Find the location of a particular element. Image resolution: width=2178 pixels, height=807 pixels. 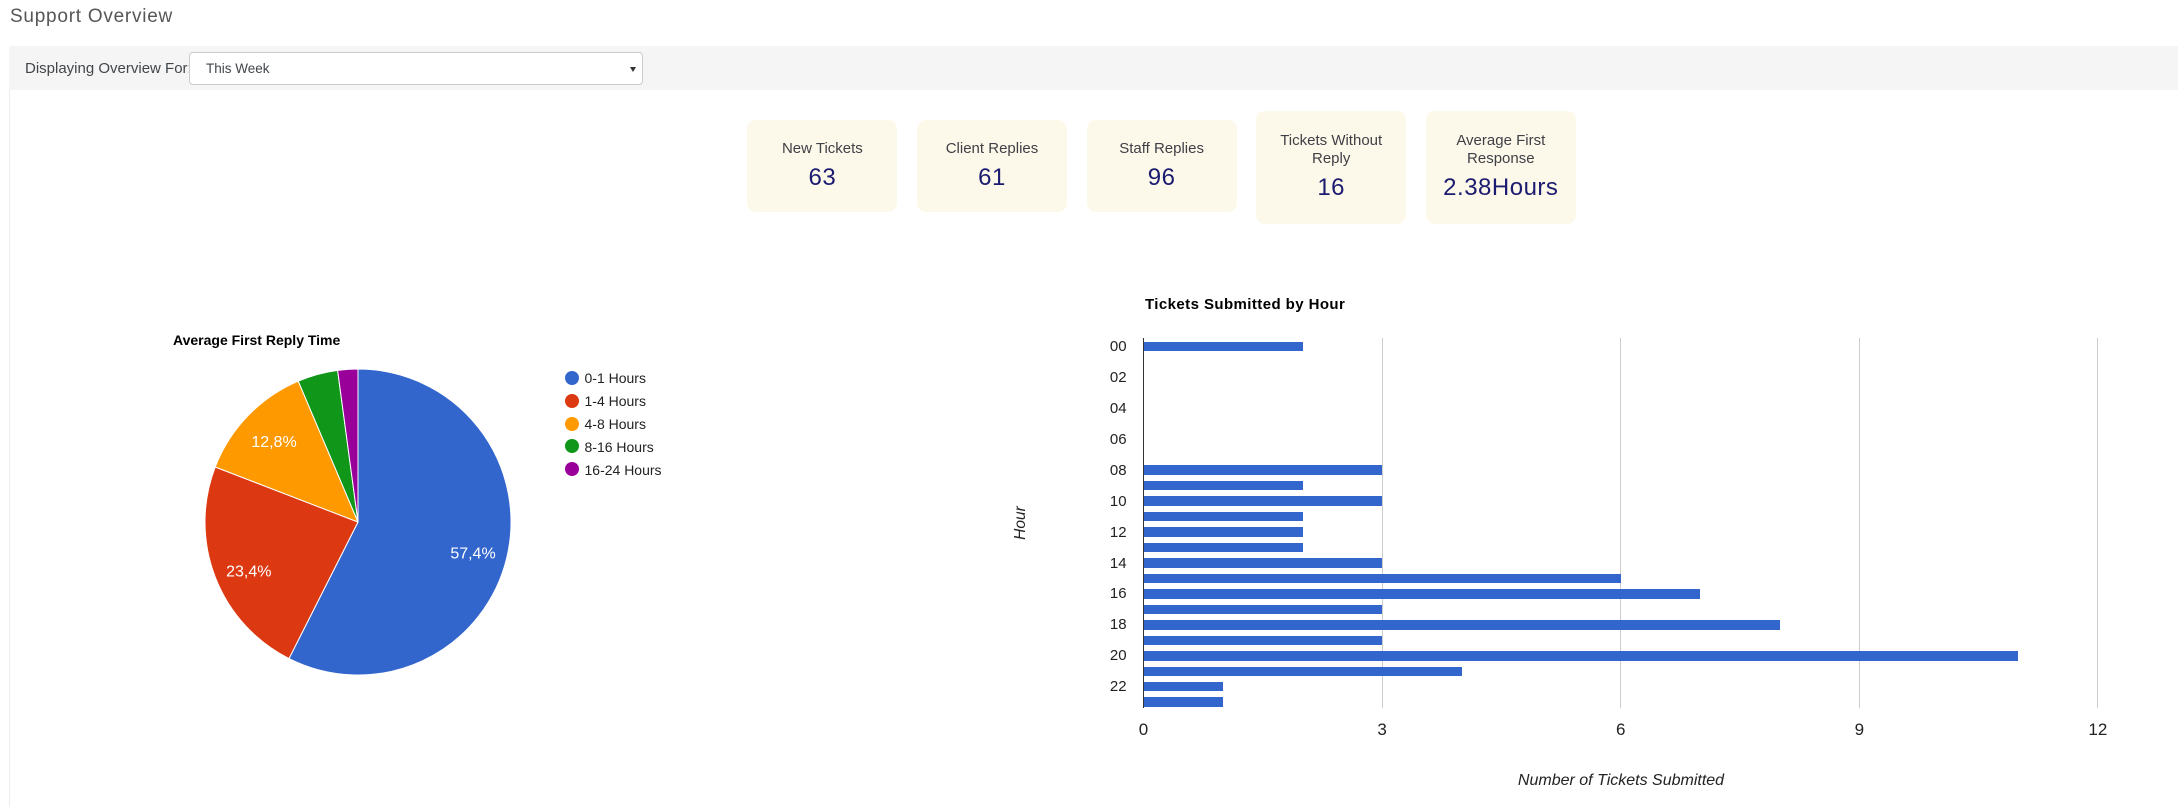

svg-text: 23,4% is located at coordinates (248, 571).